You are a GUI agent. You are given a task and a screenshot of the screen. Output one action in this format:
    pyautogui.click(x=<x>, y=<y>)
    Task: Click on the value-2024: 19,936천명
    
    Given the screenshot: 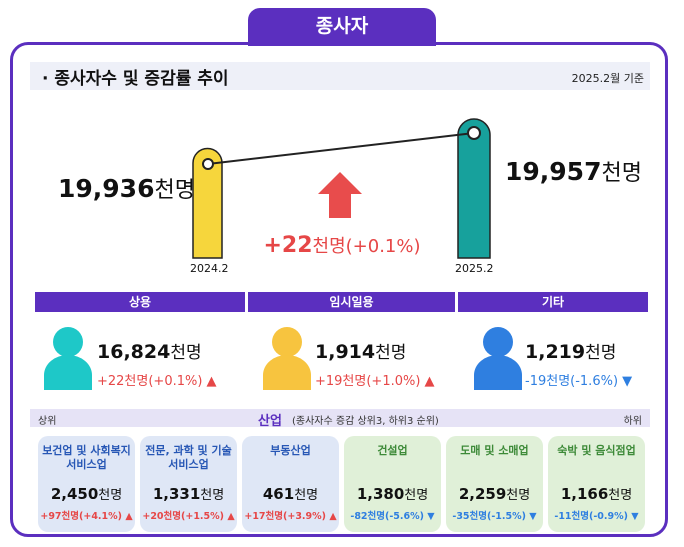 What is the action you would take?
    pyautogui.click(x=126, y=188)
    